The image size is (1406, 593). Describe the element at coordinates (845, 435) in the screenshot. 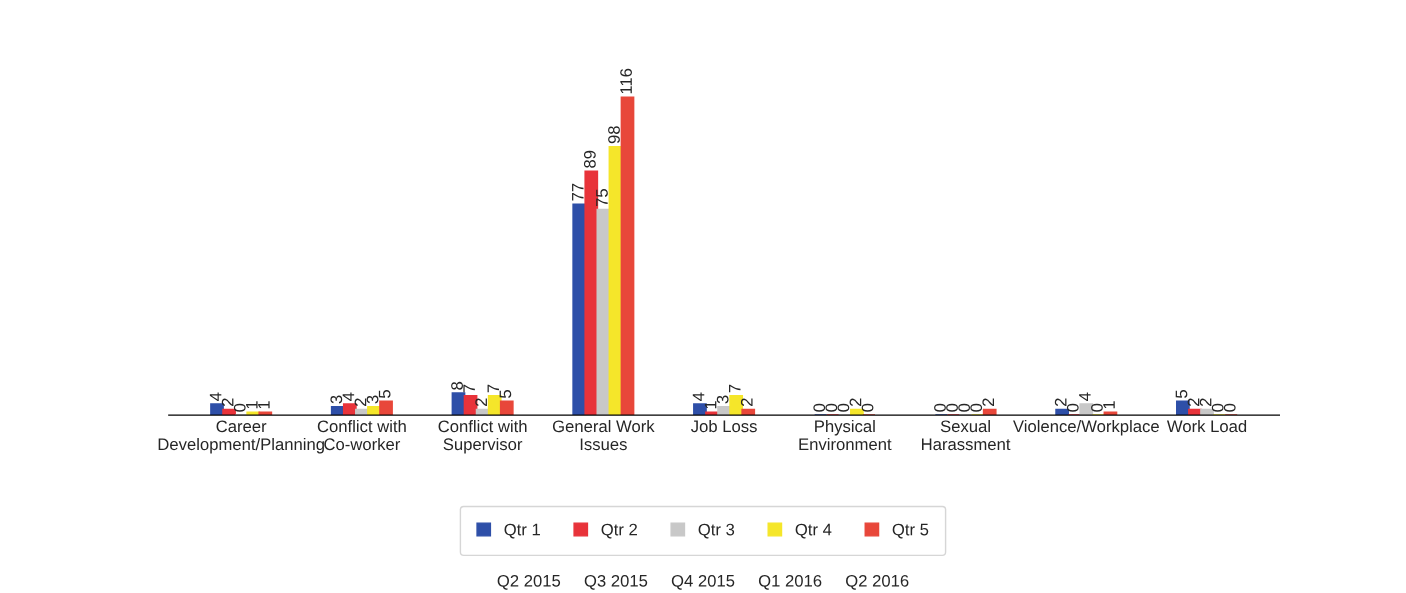

I see `x-tick-label: Physical Environment` at that location.